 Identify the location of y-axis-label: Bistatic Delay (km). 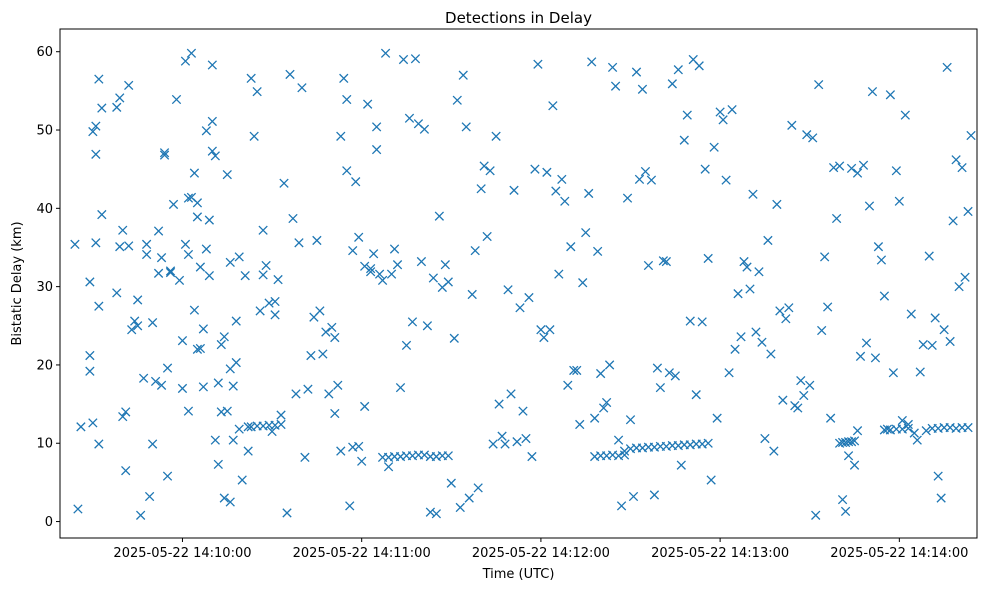
(17, 283).